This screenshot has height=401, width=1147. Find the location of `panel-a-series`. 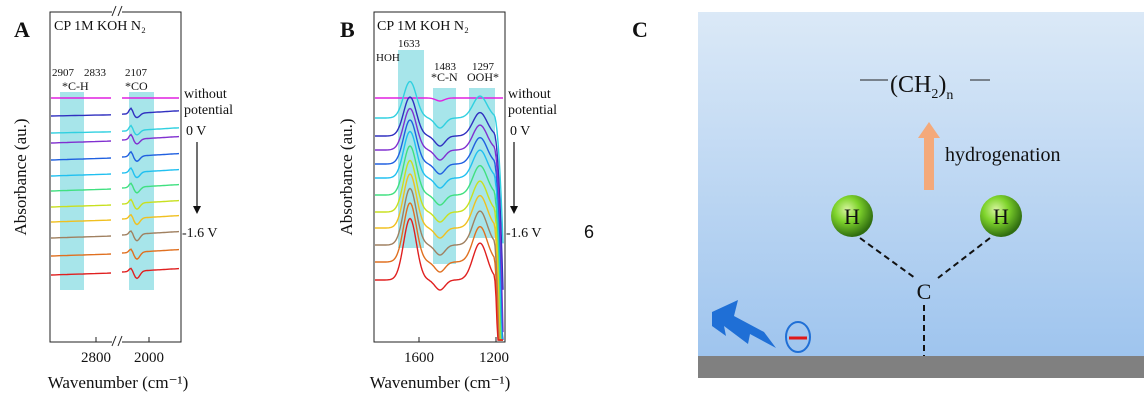

panel-a-series is located at coordinates (115, 188).